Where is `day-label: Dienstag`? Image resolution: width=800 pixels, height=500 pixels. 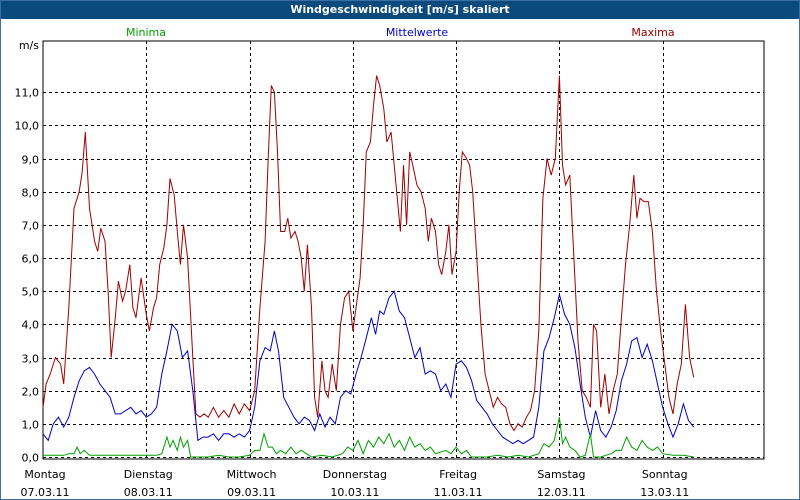 day-label: Dienstag is located at coordinates (148, 474).